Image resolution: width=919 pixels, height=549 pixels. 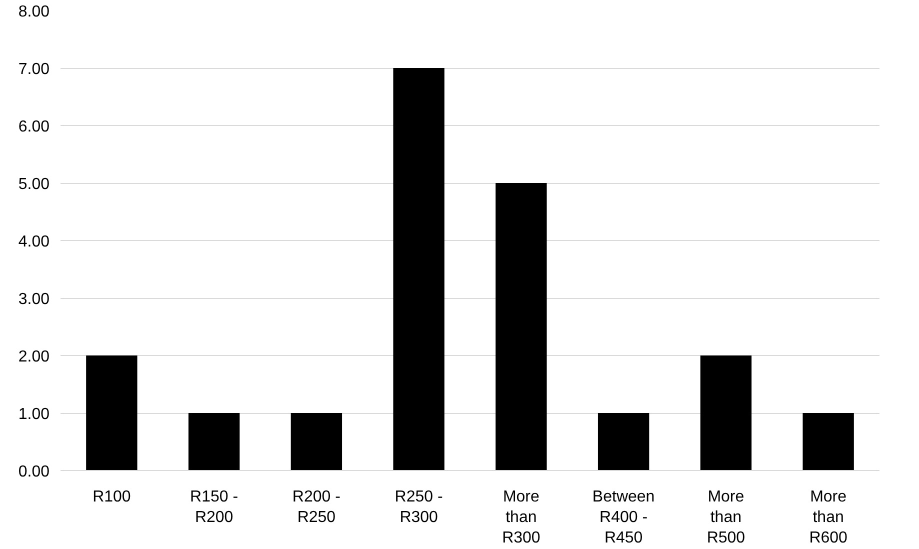 What do you see at coordinates (828, 517) in the screenshot?
I see `x-tick-label: More than R600` at bounding box center [828, 517].